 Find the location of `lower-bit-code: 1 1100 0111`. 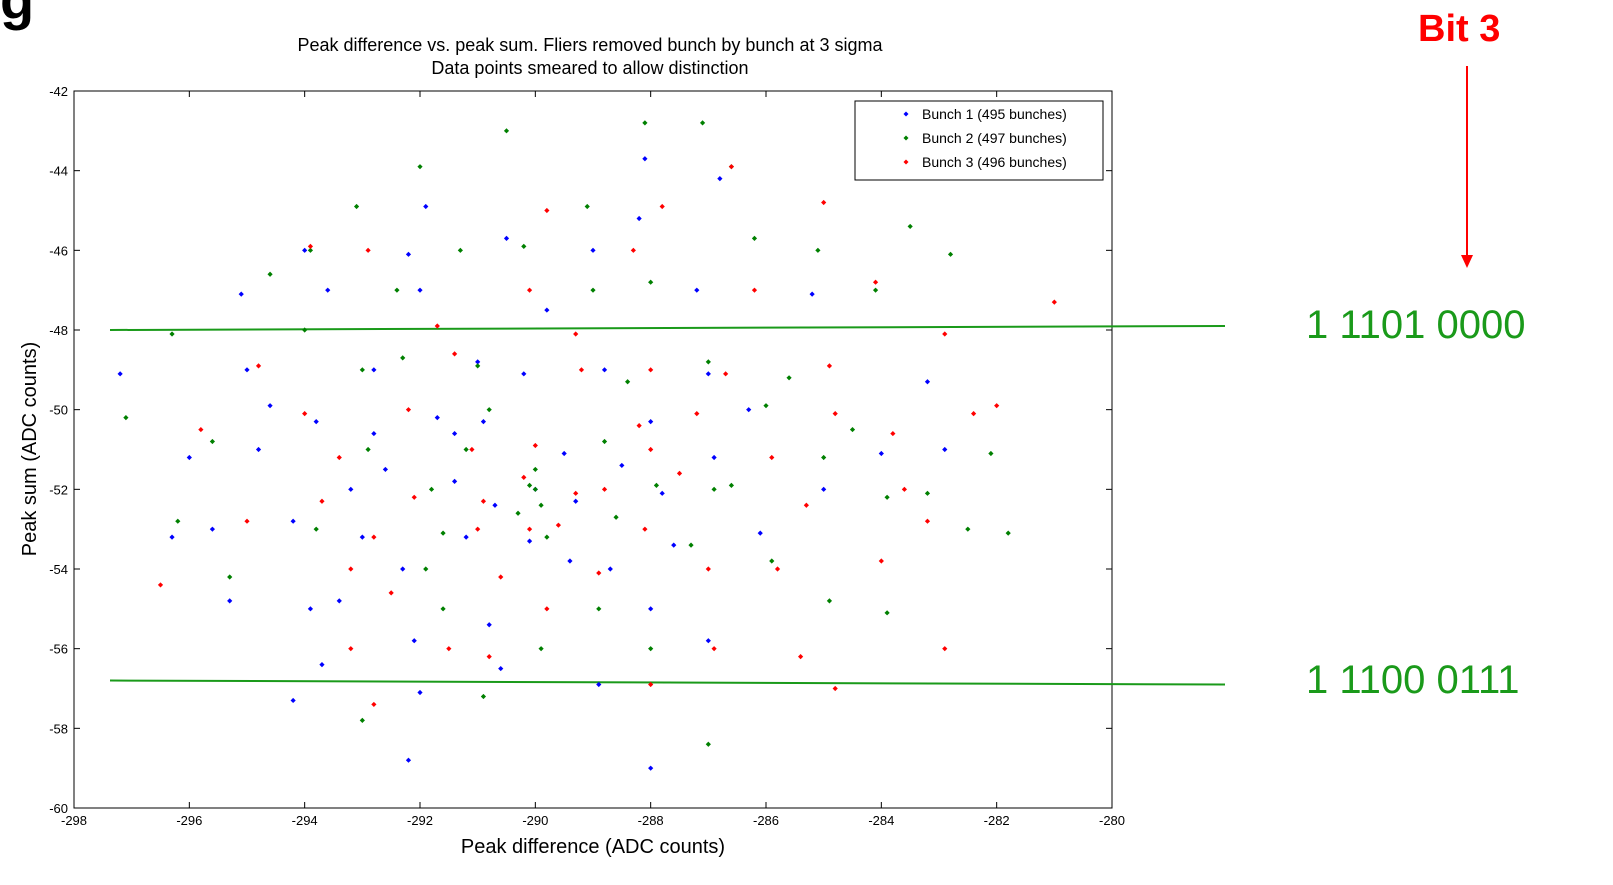

lower-bit-code: 1 1100 0111 is located at coordinates (1413, 680).